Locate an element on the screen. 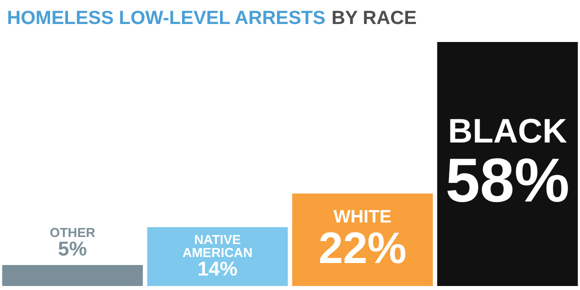 The image size is (580, 290). chart-title: HOMELESS LOW-LEVEL ARRESTS BY RACE is located at coordinates (212, 18).